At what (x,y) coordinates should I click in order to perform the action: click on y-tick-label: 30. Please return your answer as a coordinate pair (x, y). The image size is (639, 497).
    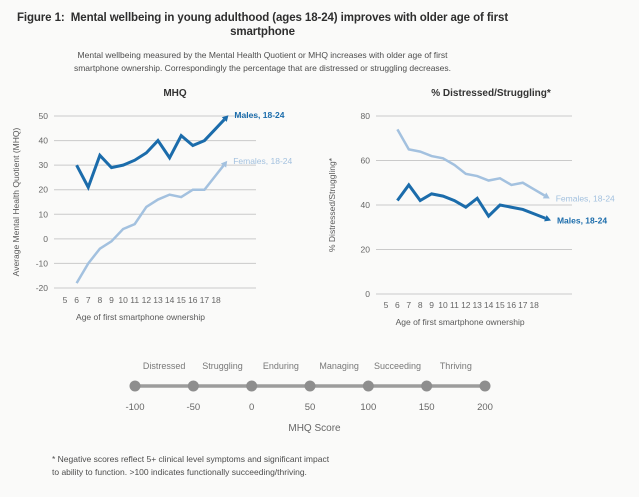
    Looking at the image, I should click on (44, 165).